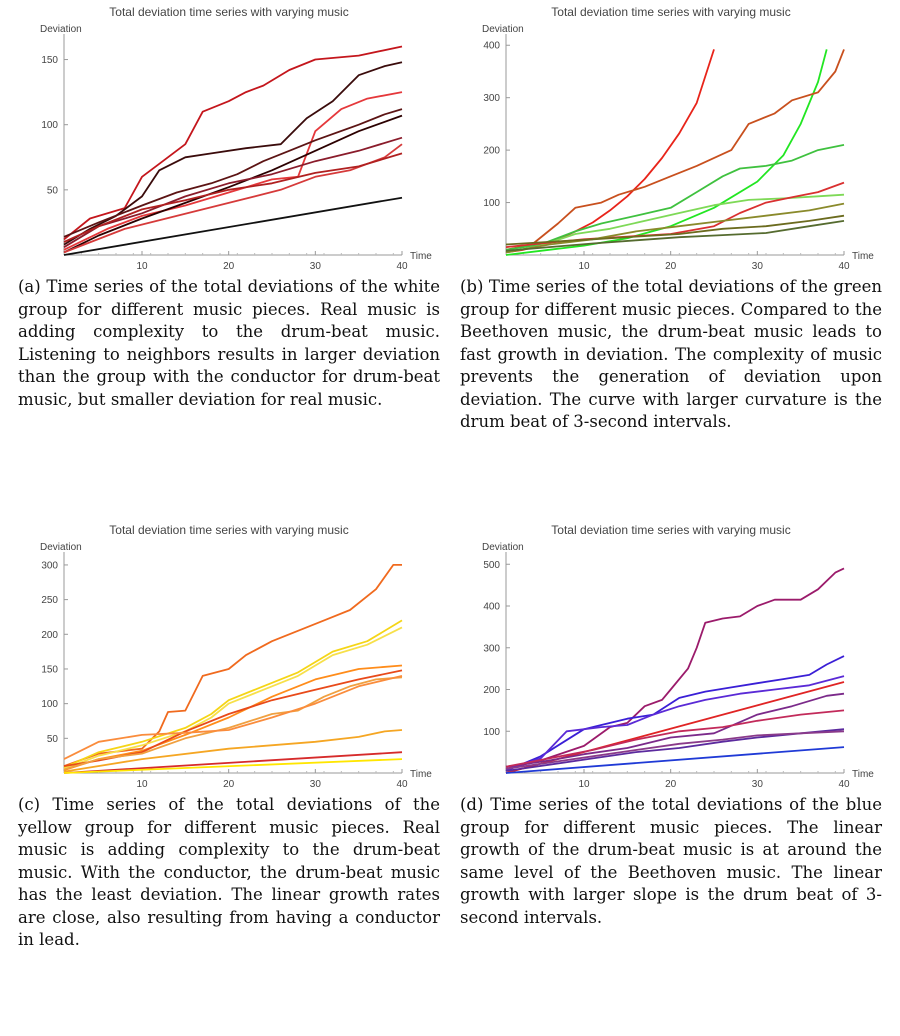 The height and width of the screenshot is (1036, 900). Describe the element at coordinates (49, 600) in the screenshot. I see `y-tick-label: 250` at that location.